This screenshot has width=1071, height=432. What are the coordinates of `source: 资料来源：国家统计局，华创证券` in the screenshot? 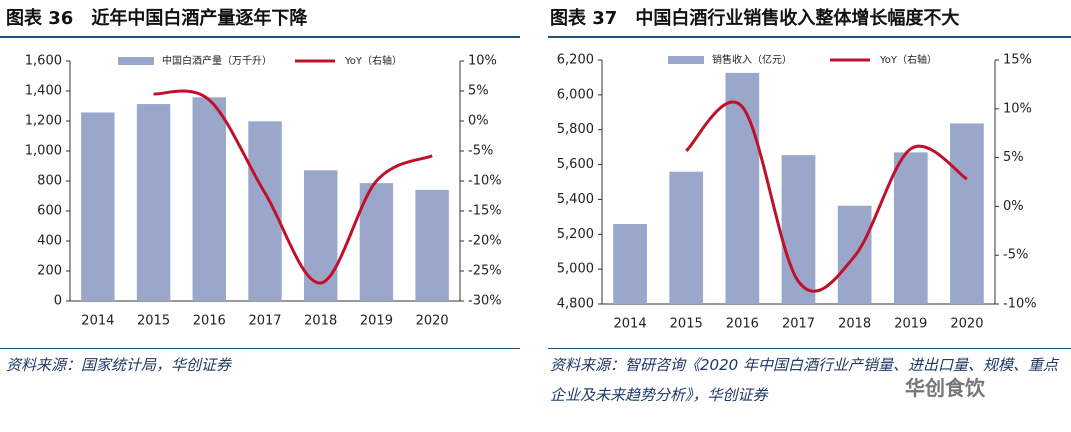 It's located at (119, 365).